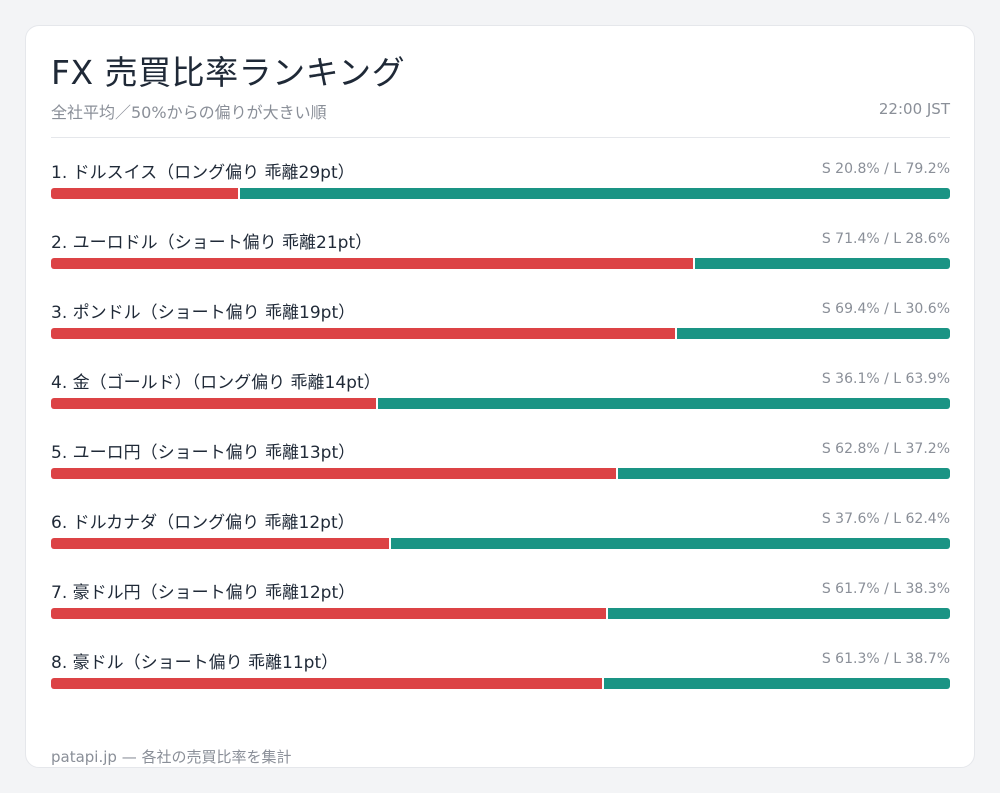 Image resolution: width=1000 pixels, height=793 pixels. I want to click on ranking-row: 6. ドルカナダ（ロング偏り 乖離12pt） S 37.6% / L 62.4%, so click(500, 543).